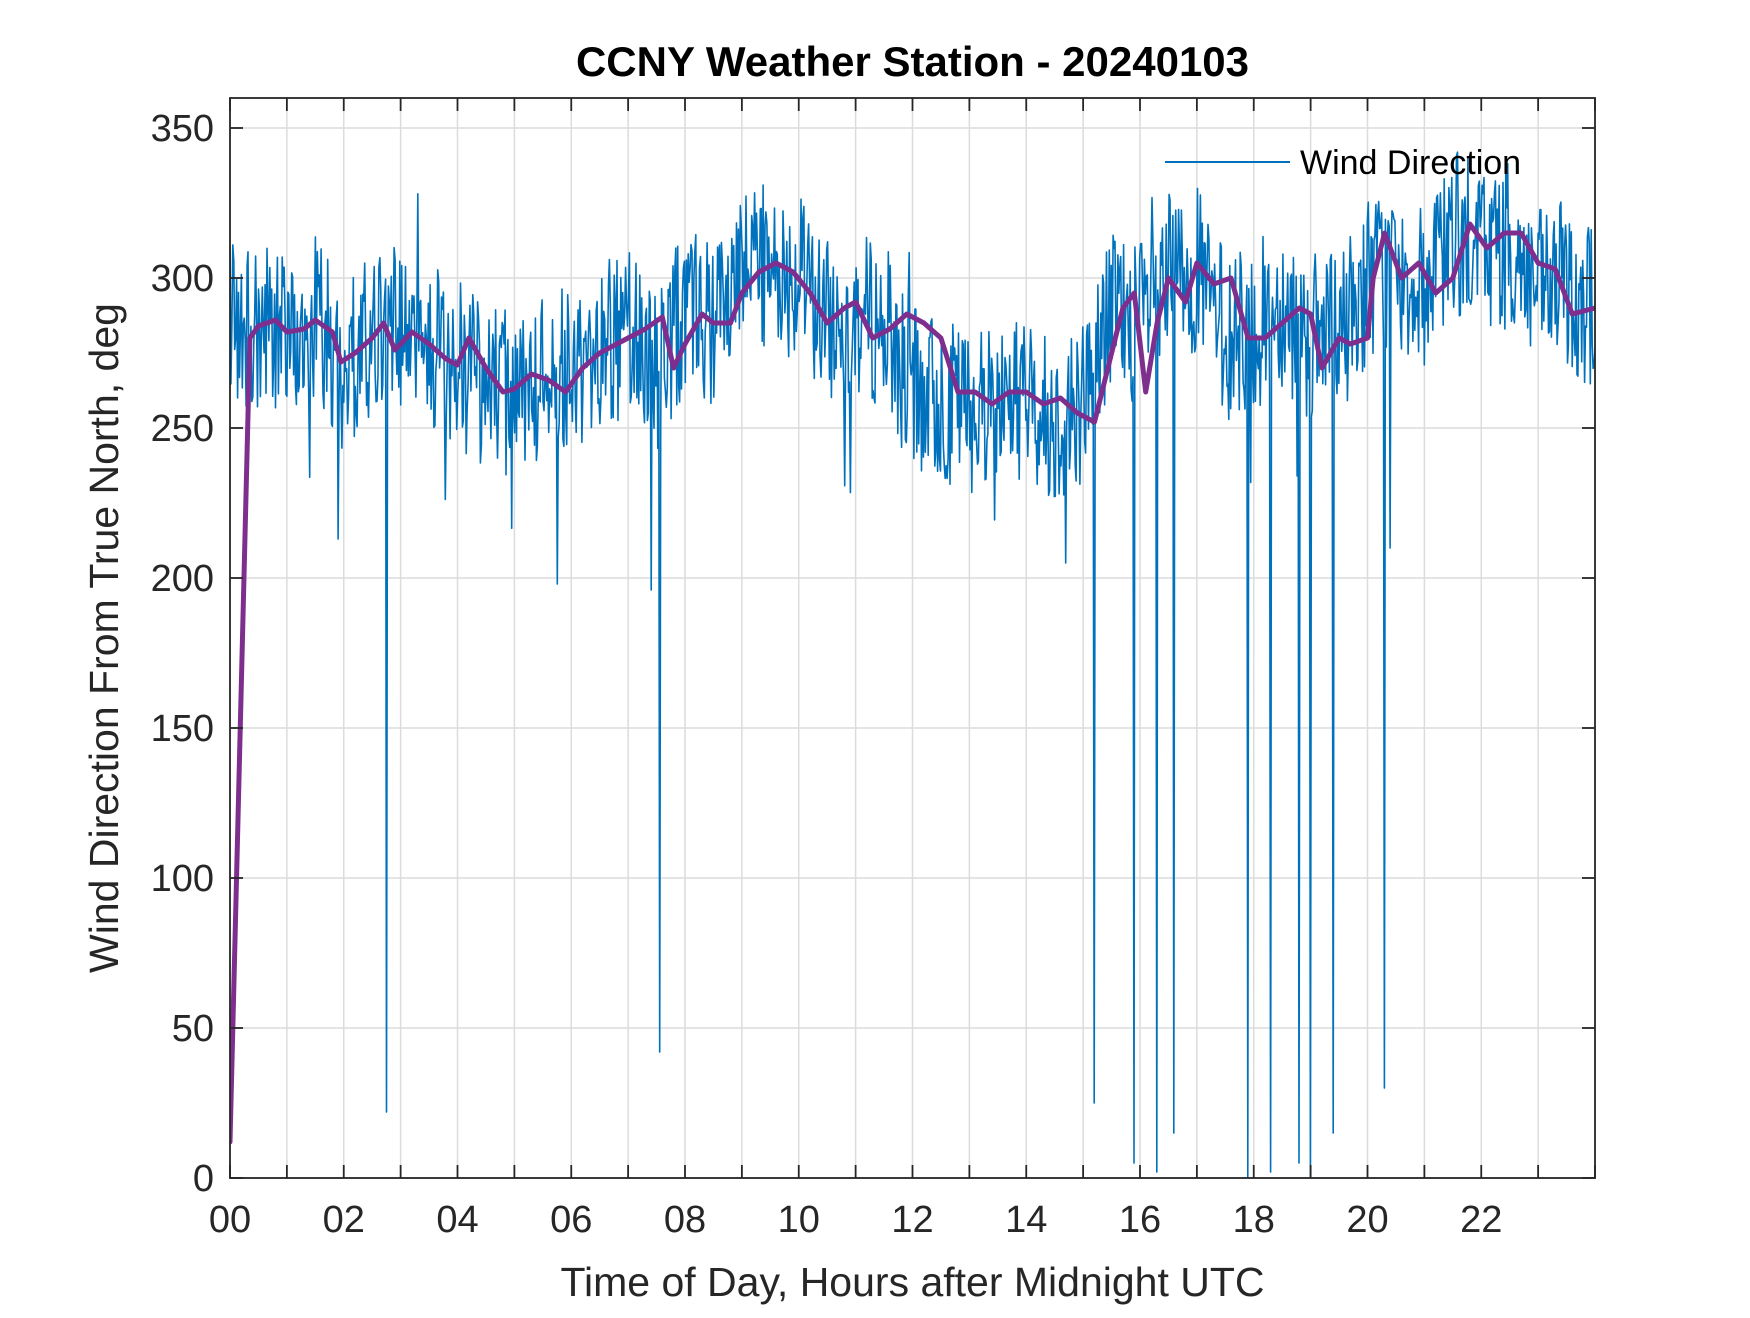 The width and height of the screenshot is (1750, 1318). Describe the element at coordinates (344, 1220) in the screenshot. I see `x-tick-label: 02` at that location.